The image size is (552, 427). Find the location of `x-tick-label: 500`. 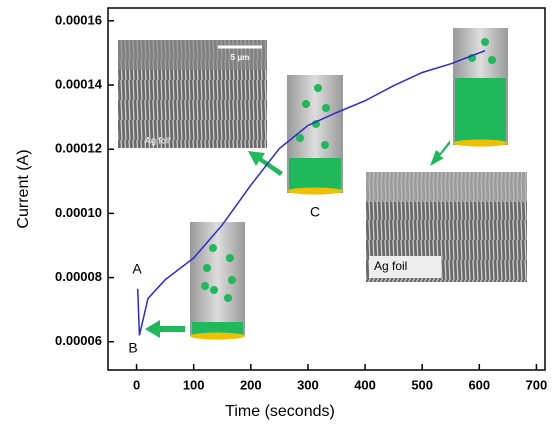

x-tick-label: 500 is located at coordinates (422, 384).